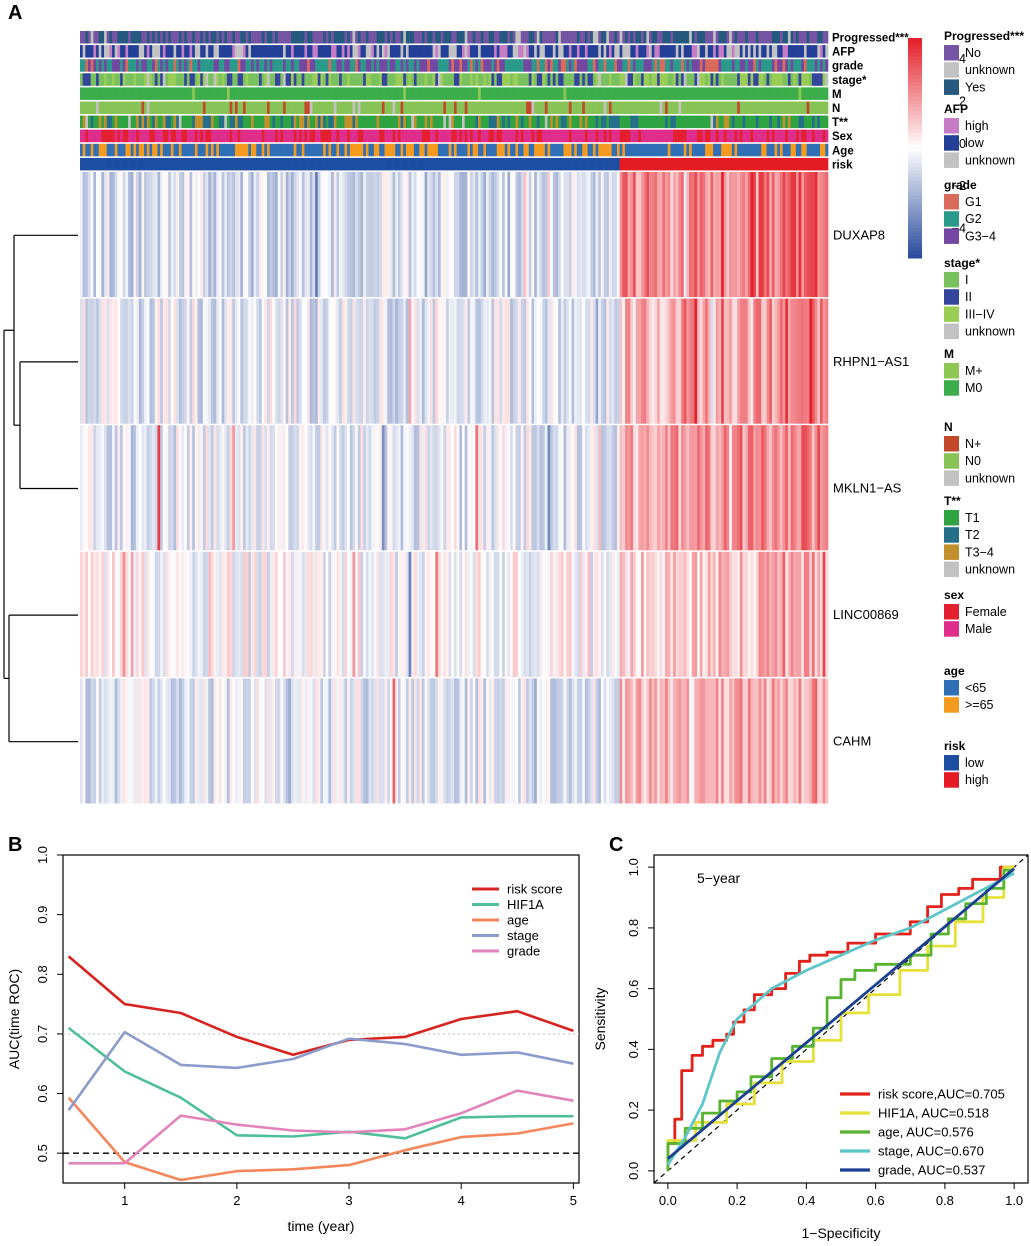 The height and width of the screenshot is (1246, 1031). Describe the element at coordinates (843, 151) in the screenshot. I see `annotation-label-age: Age` at that location.